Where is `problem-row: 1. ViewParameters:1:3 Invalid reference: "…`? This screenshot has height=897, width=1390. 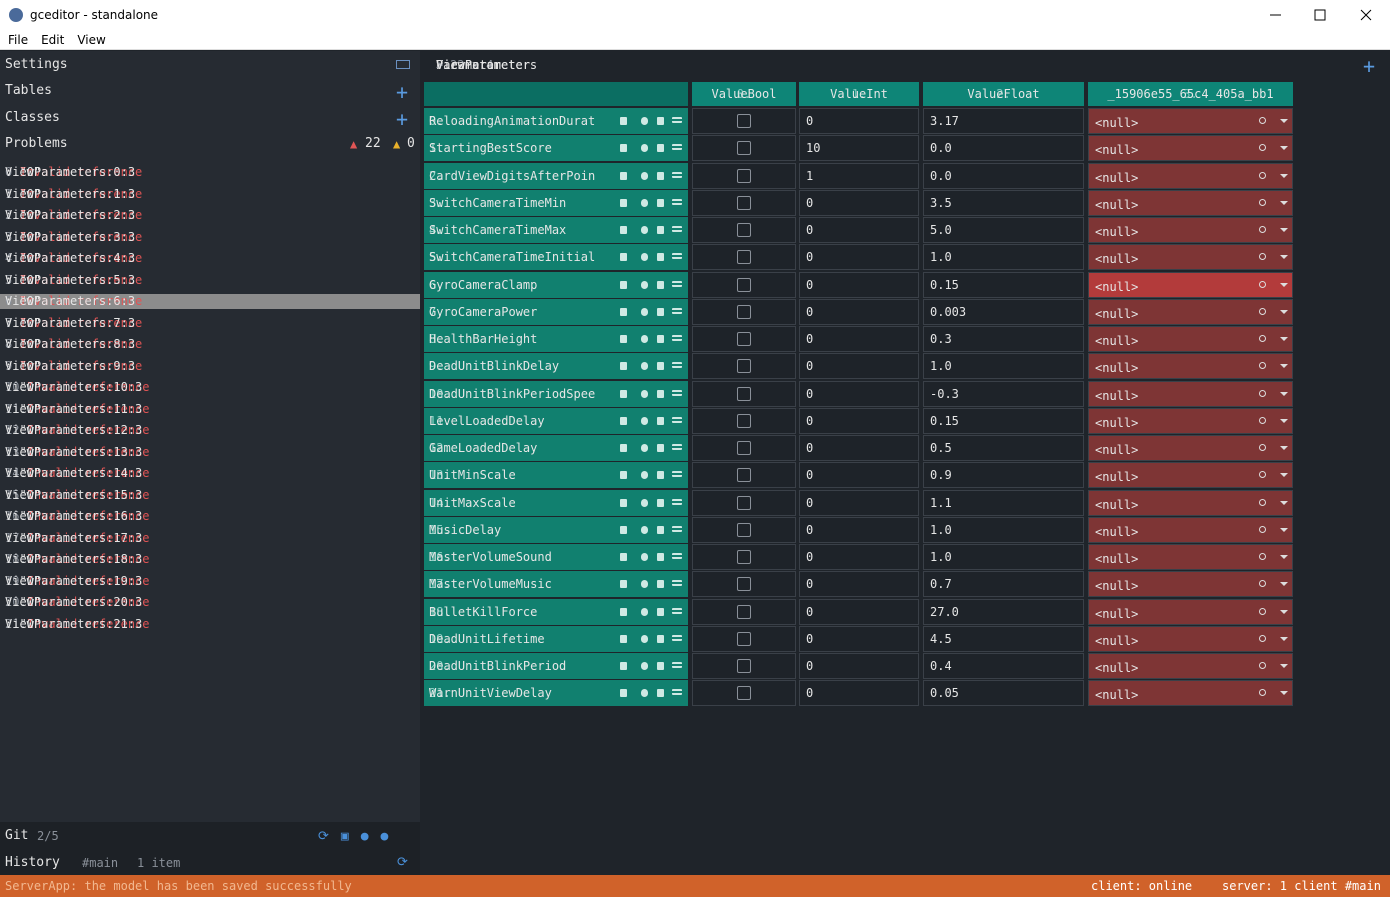 problem-row: 1. ViewParameters:1:3 Invalid reference: "… is located at coordinates (210, 194).